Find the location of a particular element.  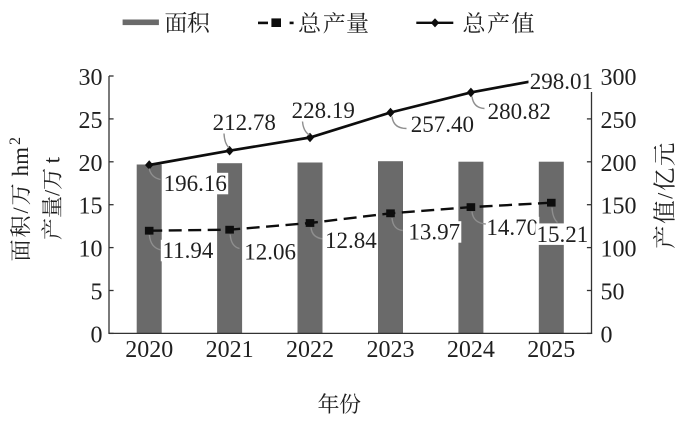

svg-text: 12.06 is located at coordinates (270, 252).